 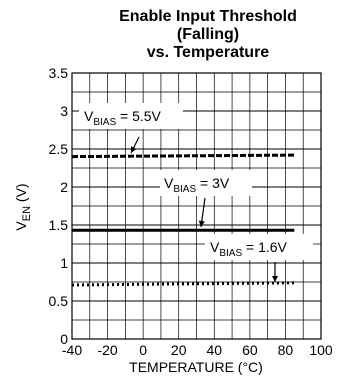 I want to click on x-tick-label: 80, so click(x=286, y=350).